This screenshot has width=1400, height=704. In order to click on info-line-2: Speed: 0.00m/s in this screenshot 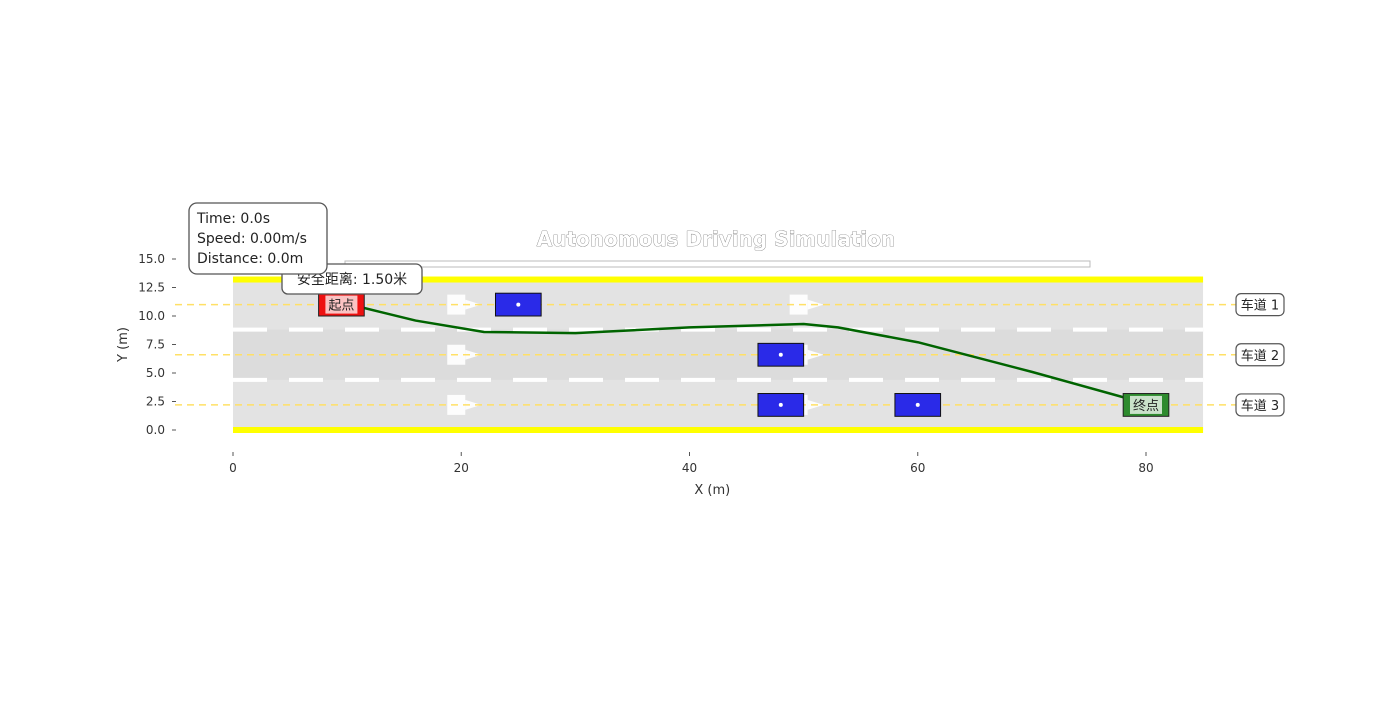, I will do `click(252, 239)`.